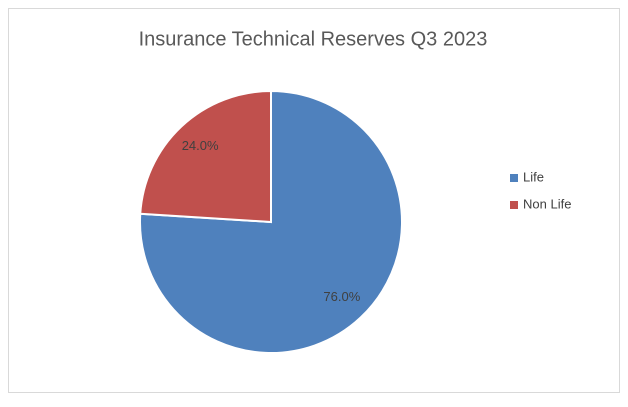 This screenshot has height=407, width=628. I want to click on pie-slice, so click(205, 156).